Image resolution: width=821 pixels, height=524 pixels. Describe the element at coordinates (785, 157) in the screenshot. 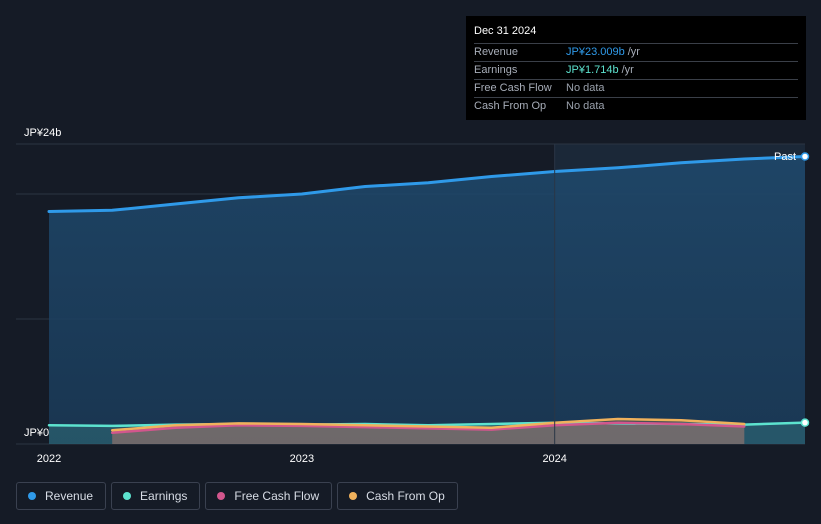

I see `past-label: Past` at that location.